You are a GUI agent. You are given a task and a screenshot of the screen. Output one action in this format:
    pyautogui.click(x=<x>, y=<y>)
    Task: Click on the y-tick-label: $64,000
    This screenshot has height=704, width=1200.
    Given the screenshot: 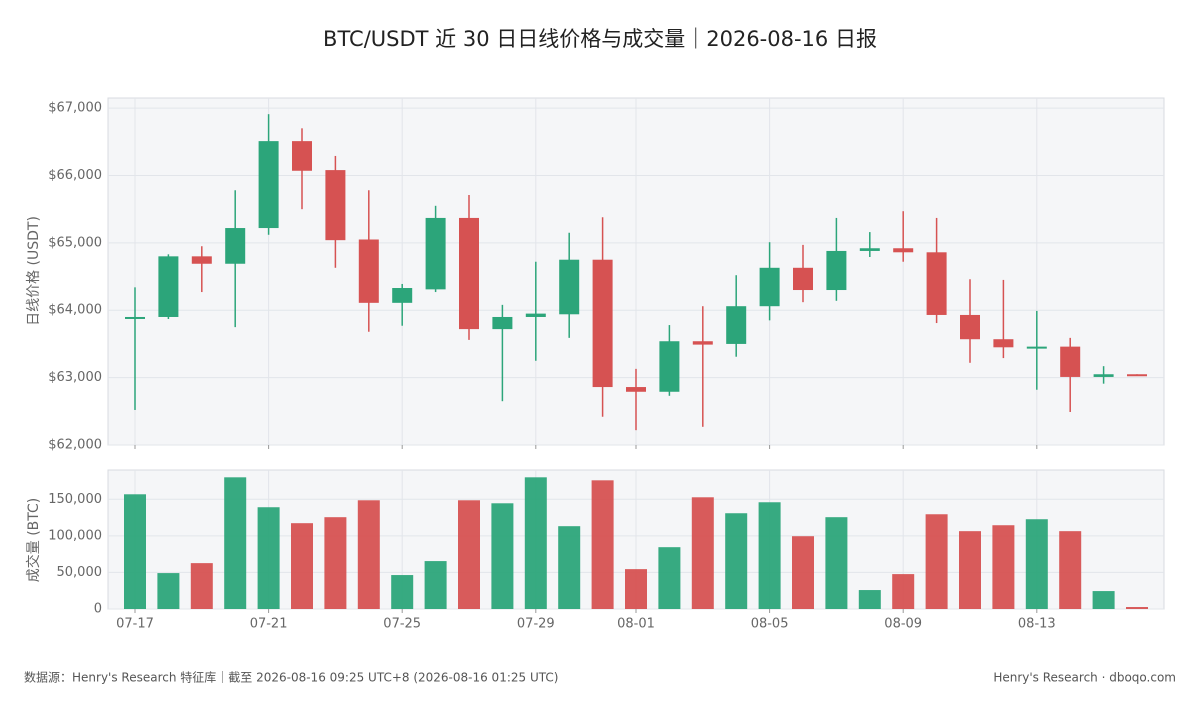 What is the action you would take?
    pyautogui.click(x=75, y=310)
    